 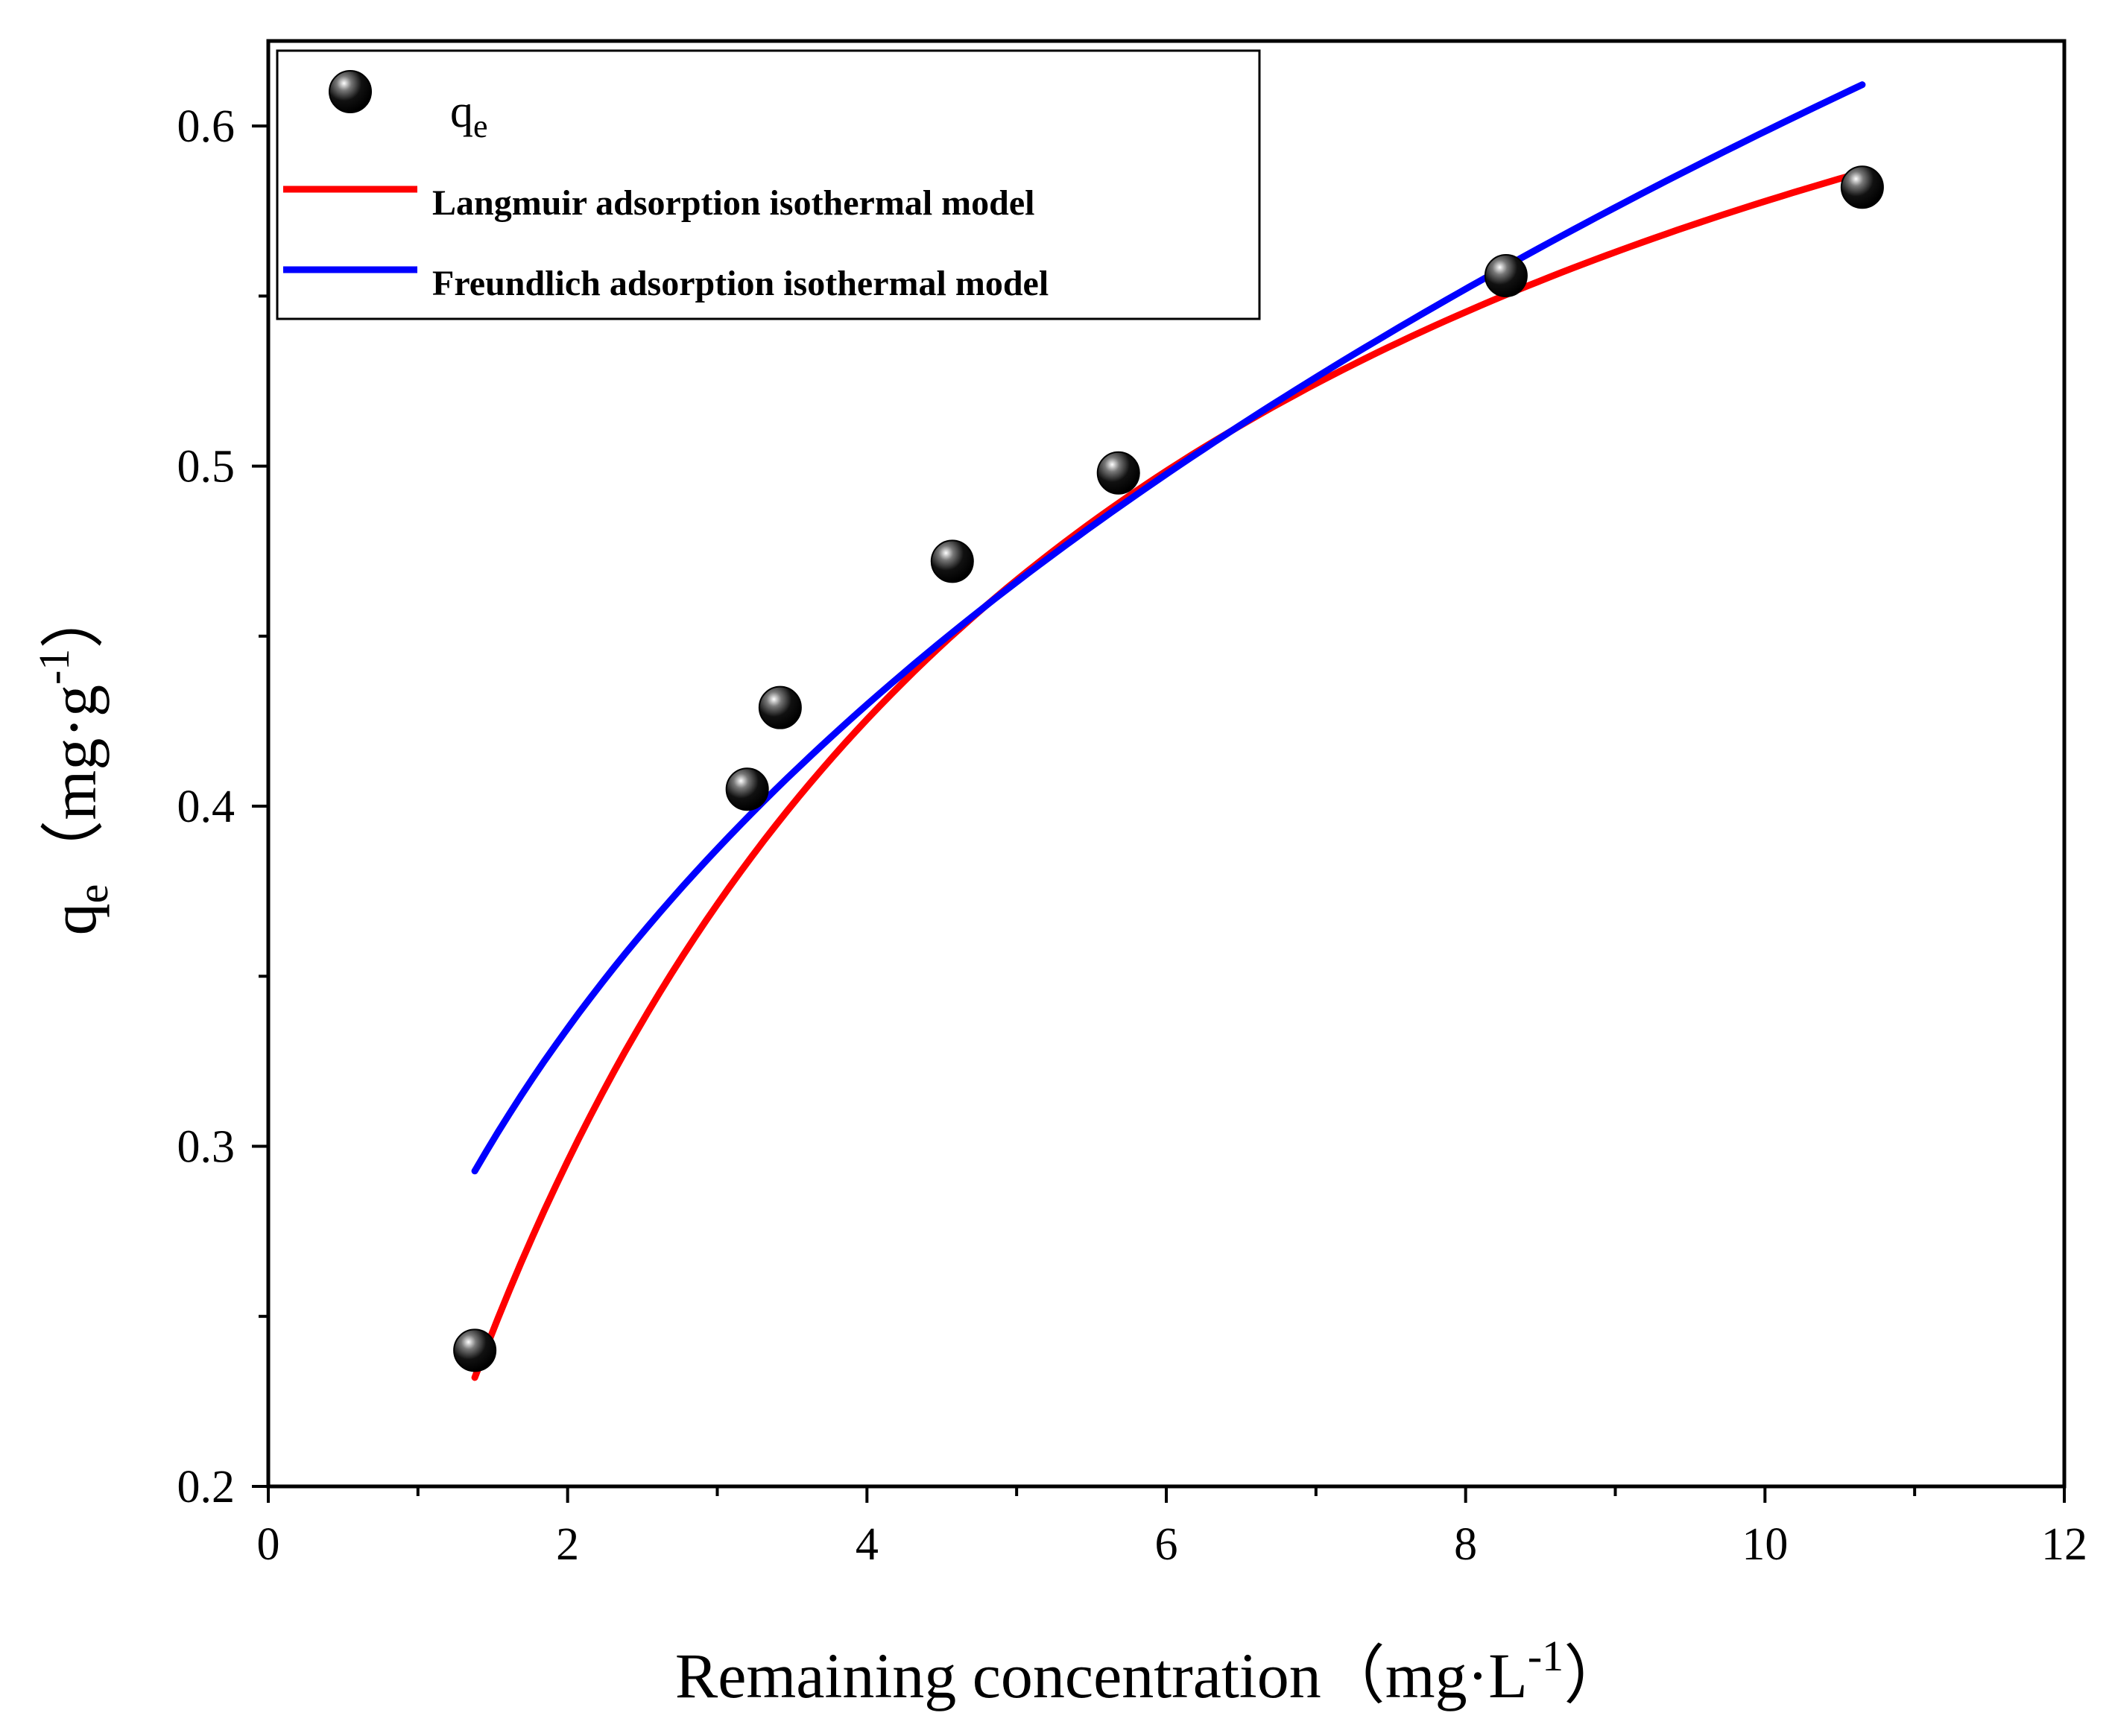 I want to click on legend-label-qe-main: q, so click(x=462, y=111).